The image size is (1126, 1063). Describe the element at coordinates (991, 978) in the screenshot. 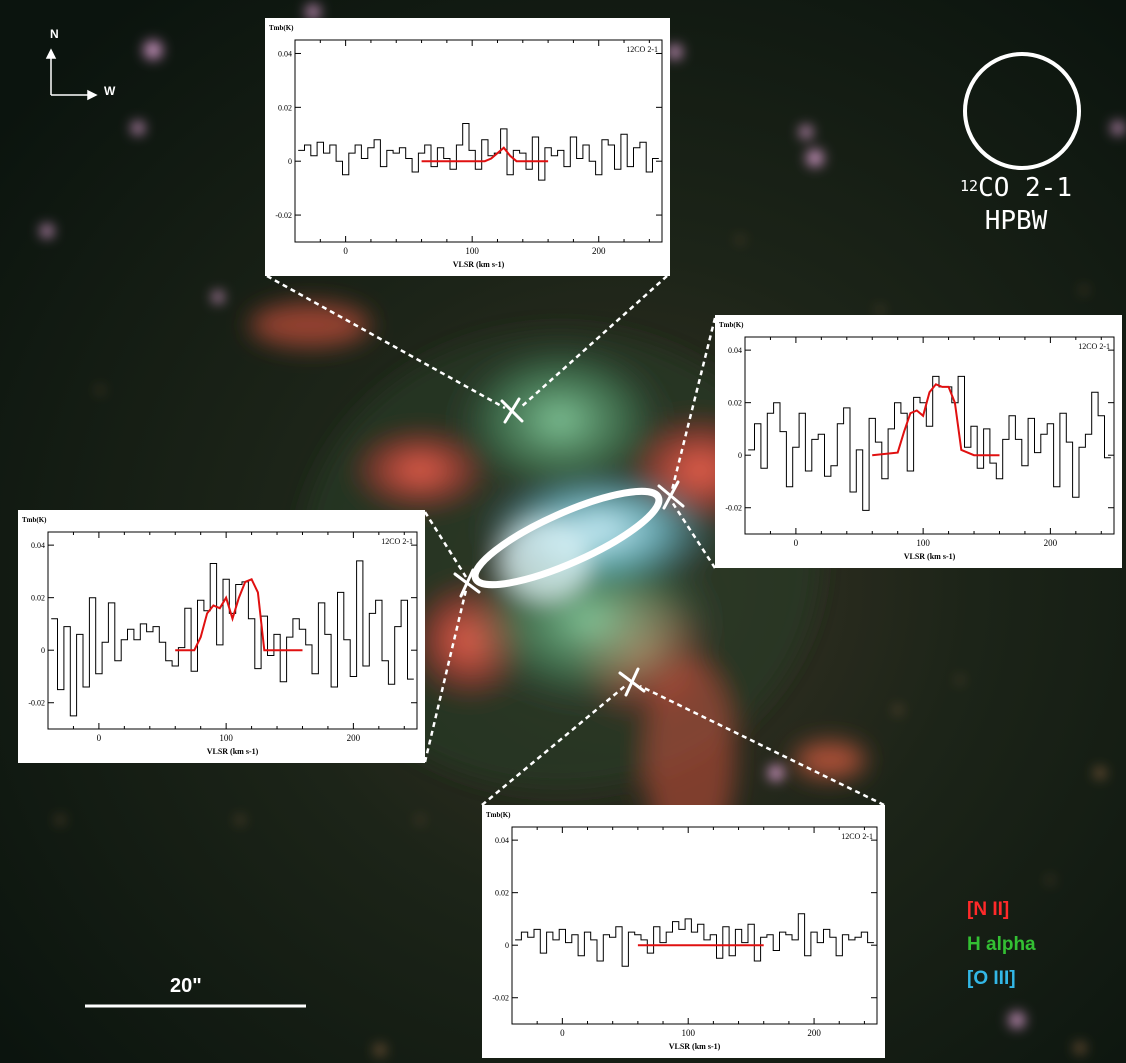

I see `filter-oiii-label: [O III]` at that location.